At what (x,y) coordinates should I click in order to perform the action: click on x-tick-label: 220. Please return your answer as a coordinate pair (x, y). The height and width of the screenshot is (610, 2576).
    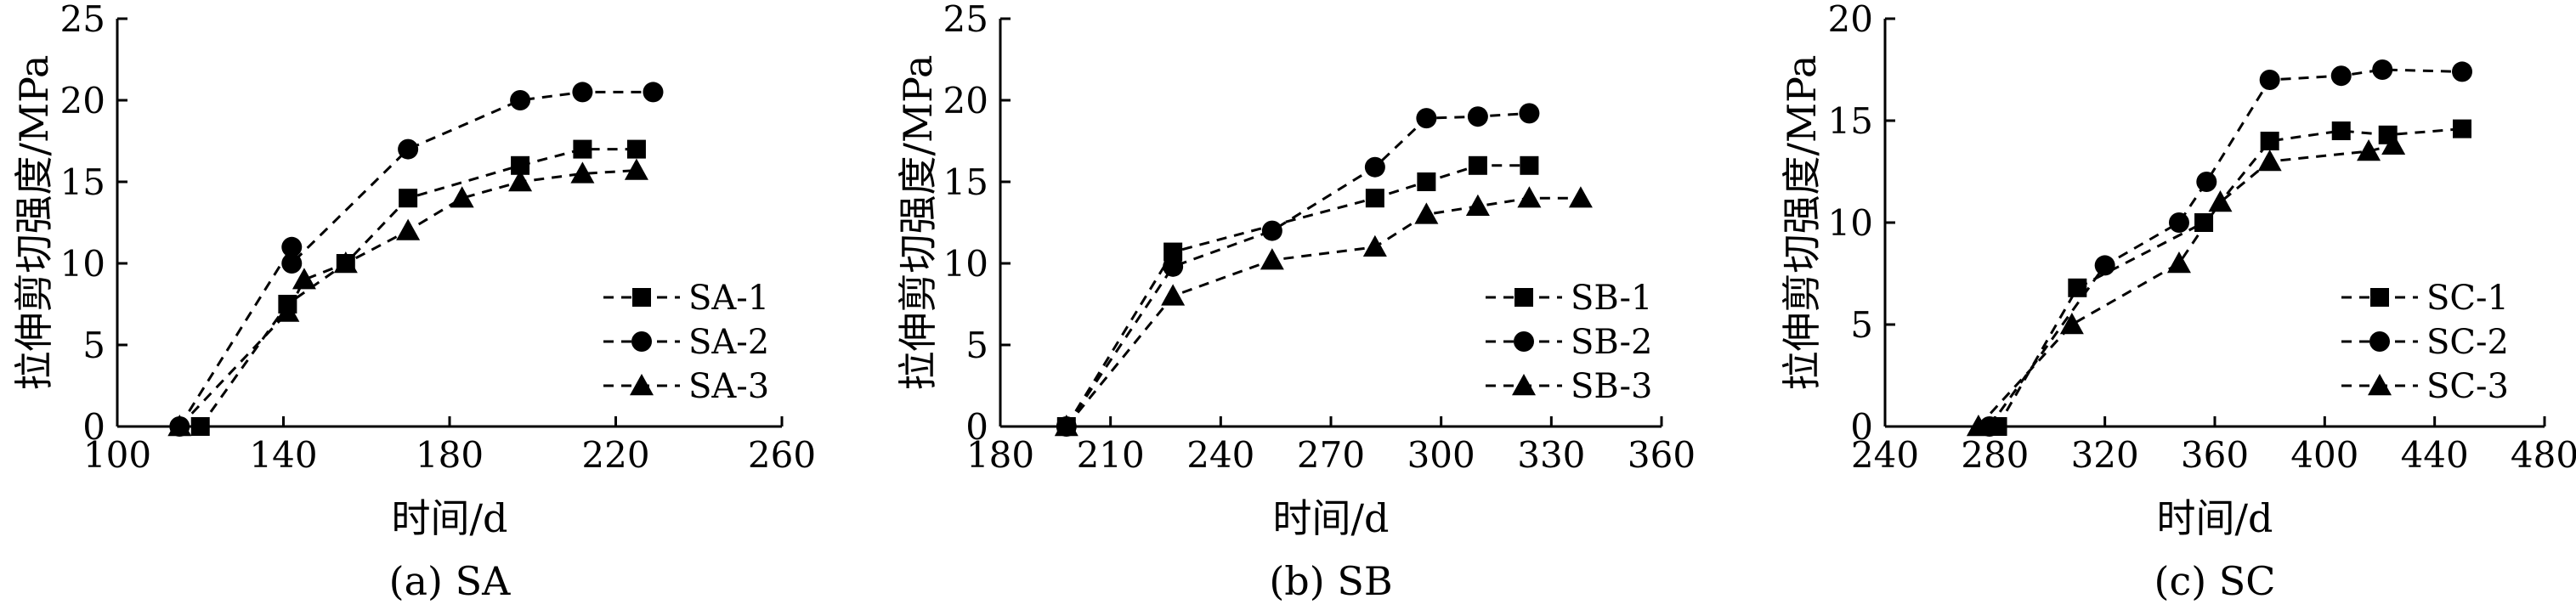
    Looking at the image, I should click on (615, 455).